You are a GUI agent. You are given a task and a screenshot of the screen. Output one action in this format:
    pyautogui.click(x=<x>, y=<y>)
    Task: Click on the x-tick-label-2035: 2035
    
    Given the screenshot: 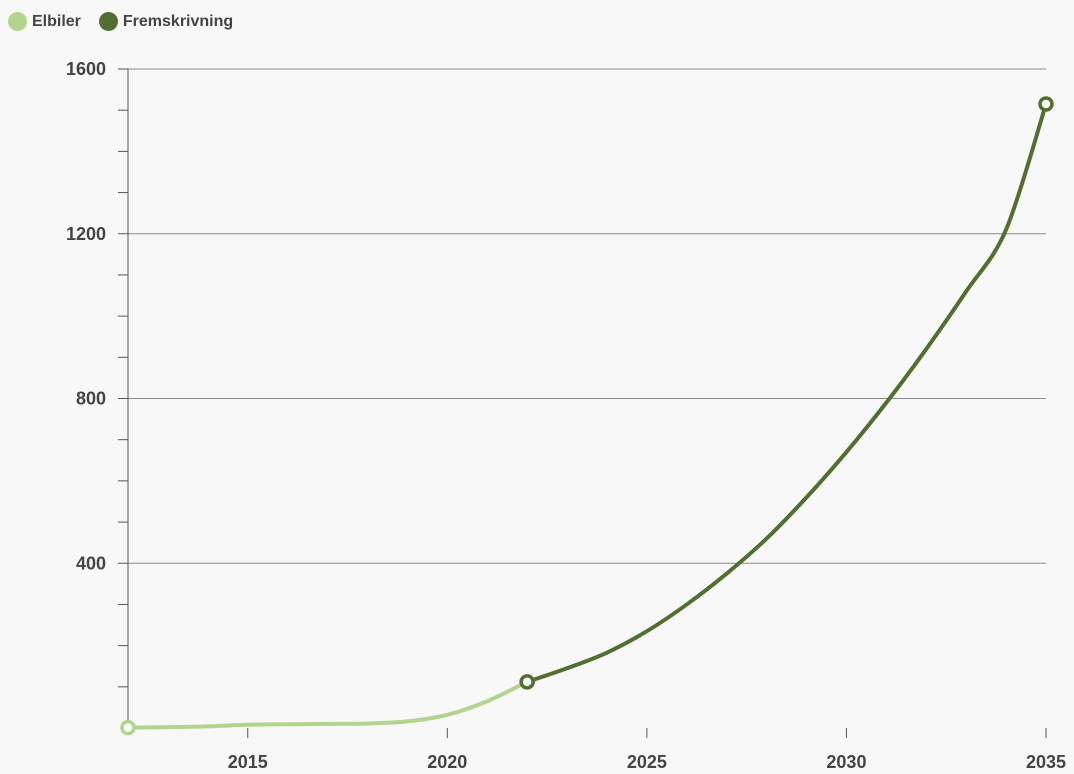 What is the action you would take?
    pyautogui.click(x=1046, y=762)
    